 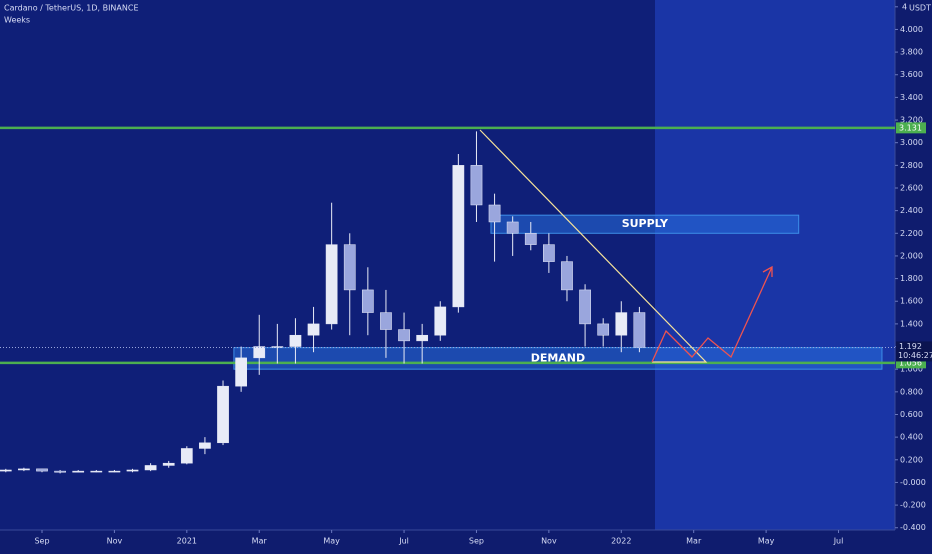 I want to click on chart-title: Cardano / TetherUS, 1D, BINANCE, so click(x=71, y=8).